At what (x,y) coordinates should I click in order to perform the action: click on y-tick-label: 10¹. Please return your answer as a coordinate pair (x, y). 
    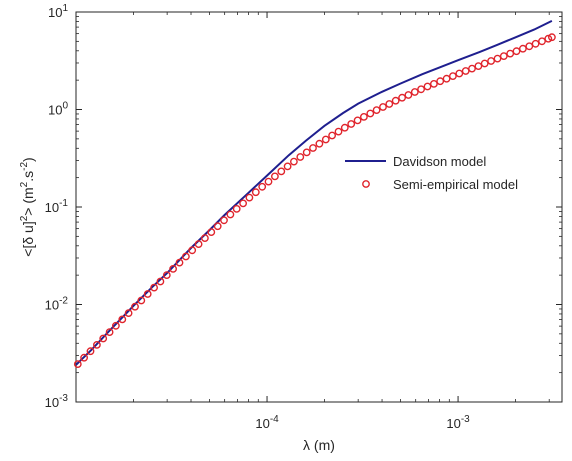
    Looking at the image, I should click on (58, 11).